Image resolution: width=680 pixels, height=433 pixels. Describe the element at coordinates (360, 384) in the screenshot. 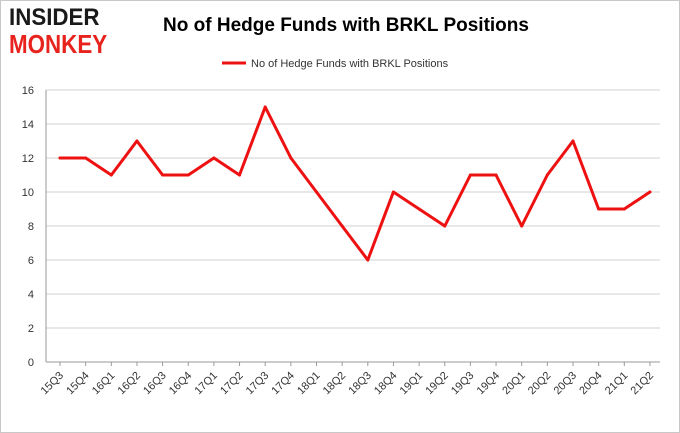

I see `x-tick-label: 18Q3` at that location.